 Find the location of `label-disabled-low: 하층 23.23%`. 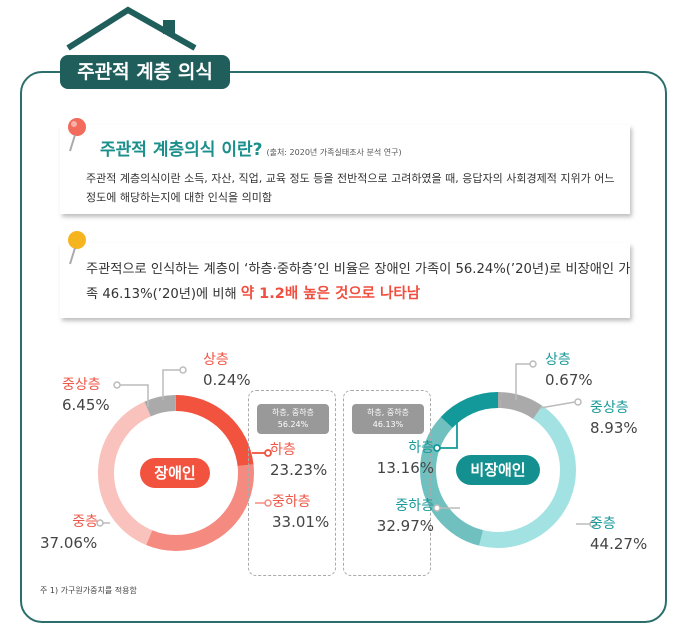

label-disabled-low: 하층 23.23% is located at coordinates (299, 460).